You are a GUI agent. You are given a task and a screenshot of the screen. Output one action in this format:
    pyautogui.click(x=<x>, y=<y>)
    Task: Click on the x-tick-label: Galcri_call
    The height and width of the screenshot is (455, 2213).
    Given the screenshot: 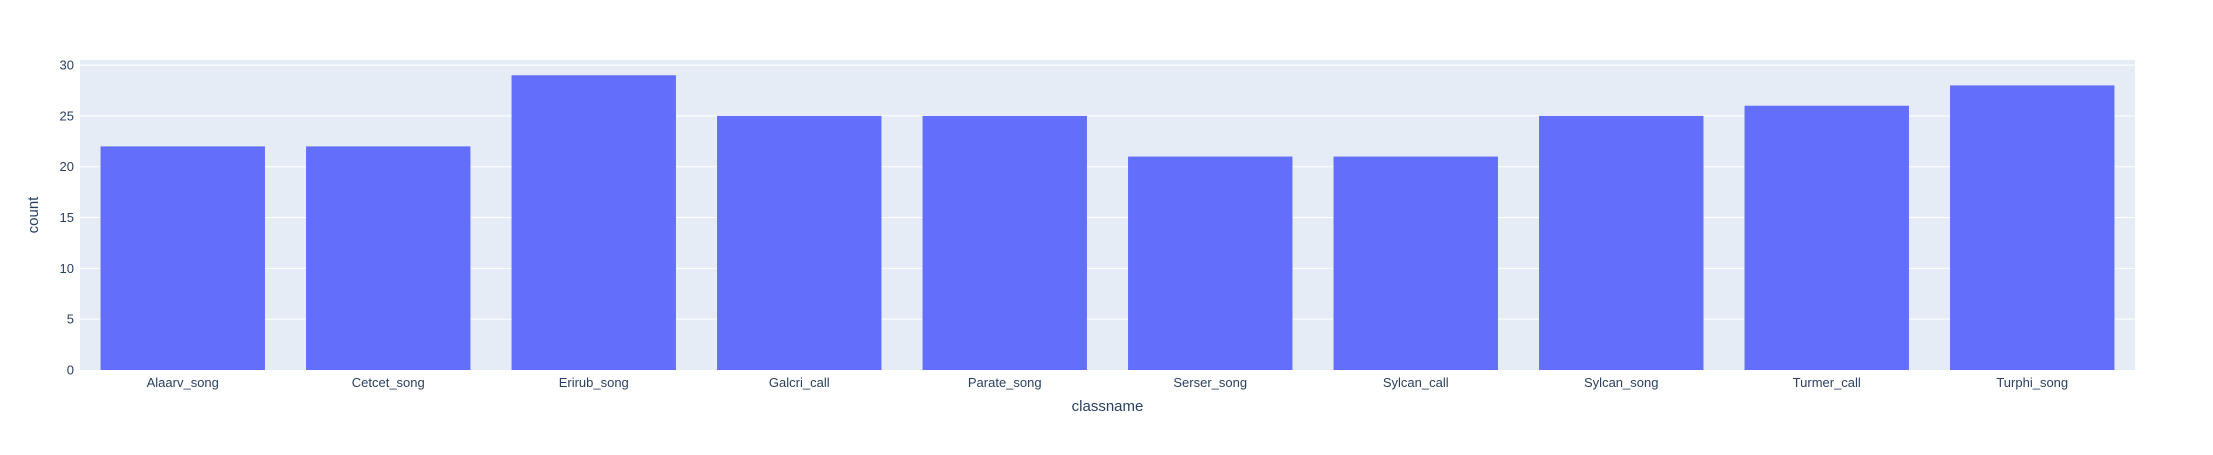 What is the action you would take?
    pyautogui.click(x=799, y=382)
    